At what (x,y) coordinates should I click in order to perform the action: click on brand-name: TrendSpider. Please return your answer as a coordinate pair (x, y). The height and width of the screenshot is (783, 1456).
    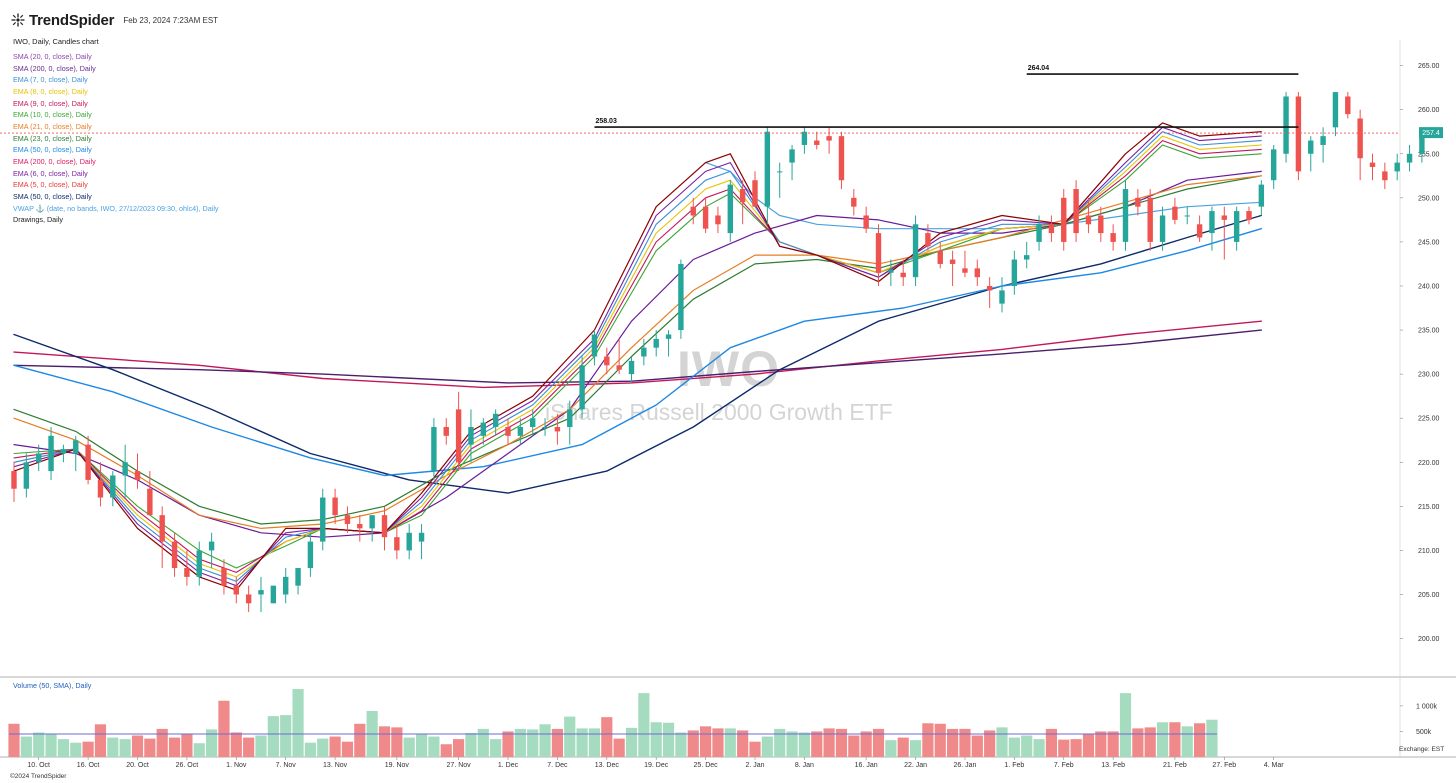
    Looking at the image, I should click on (72, 20).